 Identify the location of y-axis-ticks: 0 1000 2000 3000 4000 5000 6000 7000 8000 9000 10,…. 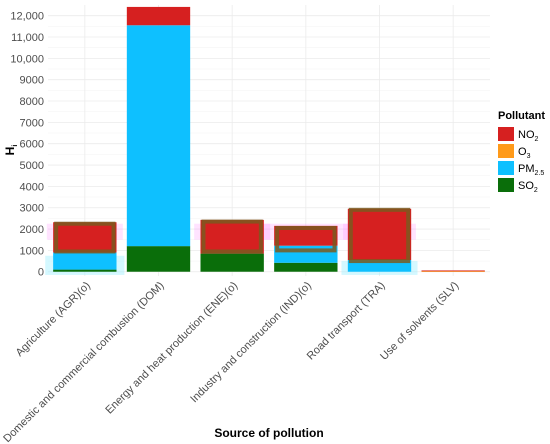
(27, 145).